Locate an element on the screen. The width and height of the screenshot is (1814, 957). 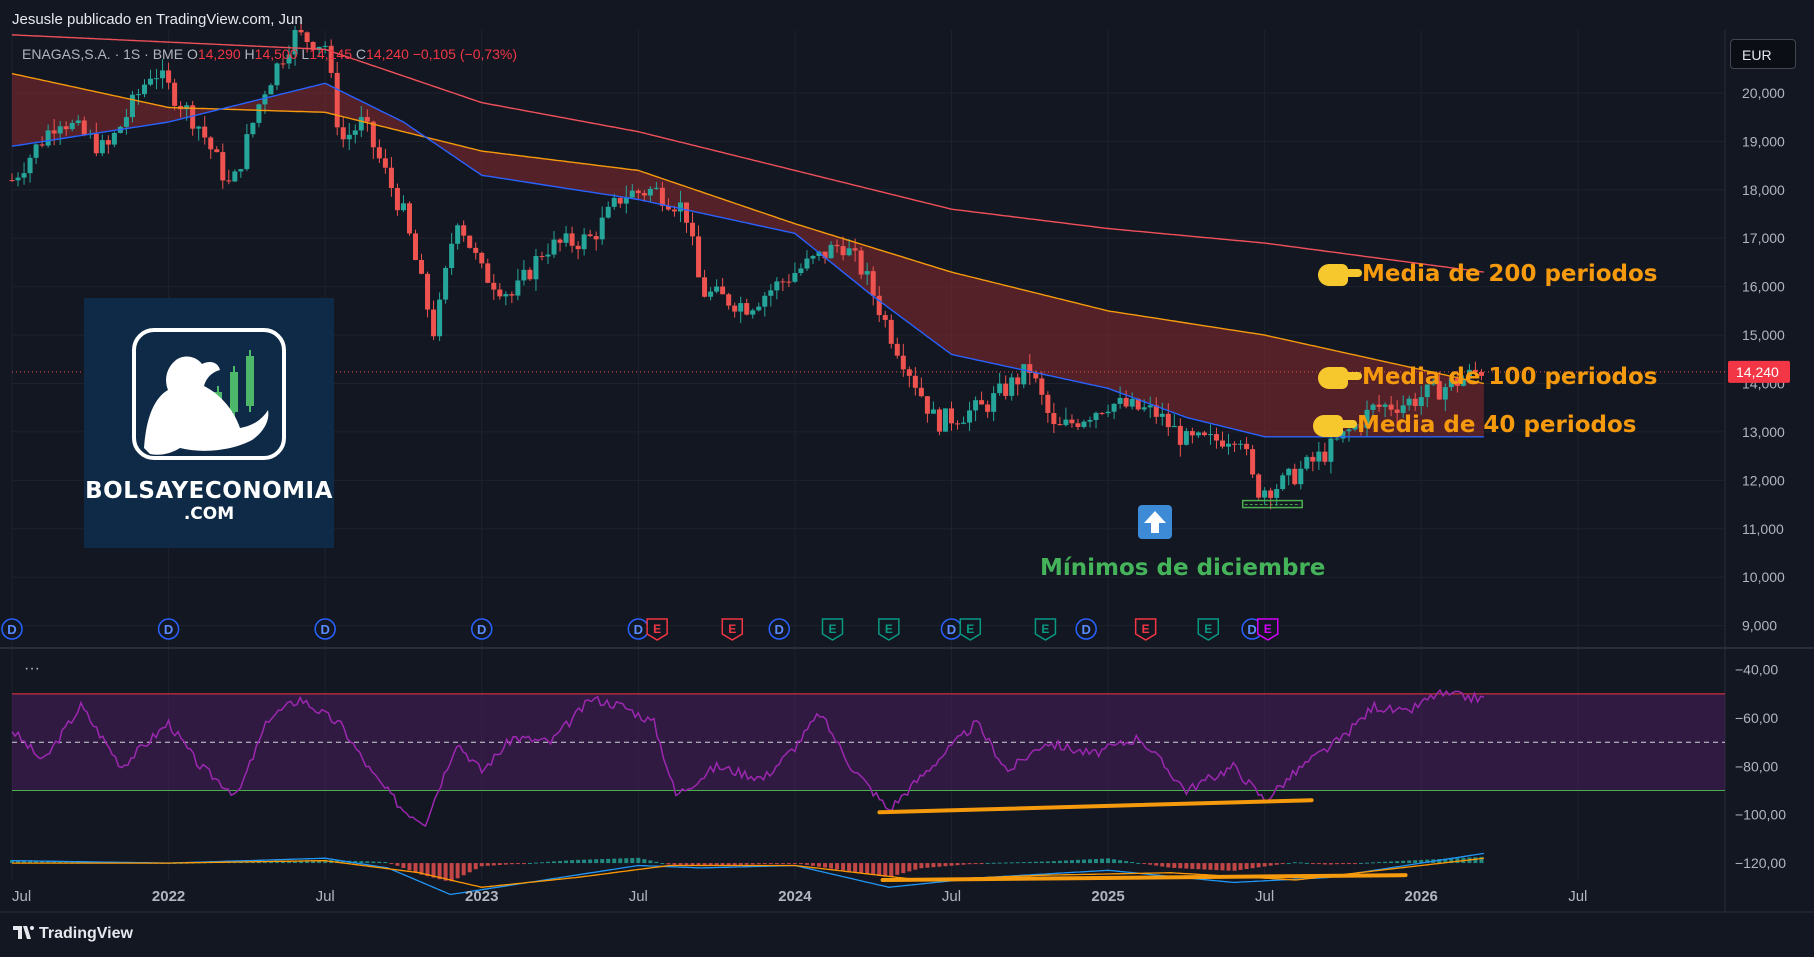
indicator-menu: ··· is located at coordinates (32, 668).